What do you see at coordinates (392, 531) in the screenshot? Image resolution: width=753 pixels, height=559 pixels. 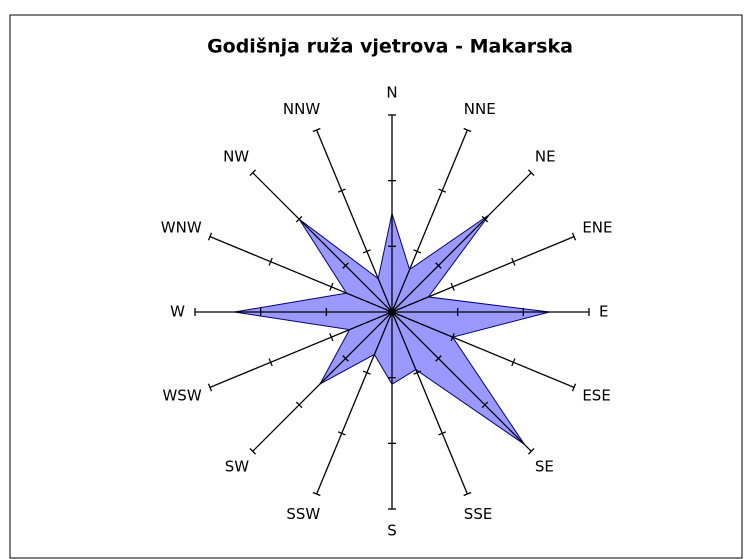 I see `direction-label: S` at bounding box center [392, 531].